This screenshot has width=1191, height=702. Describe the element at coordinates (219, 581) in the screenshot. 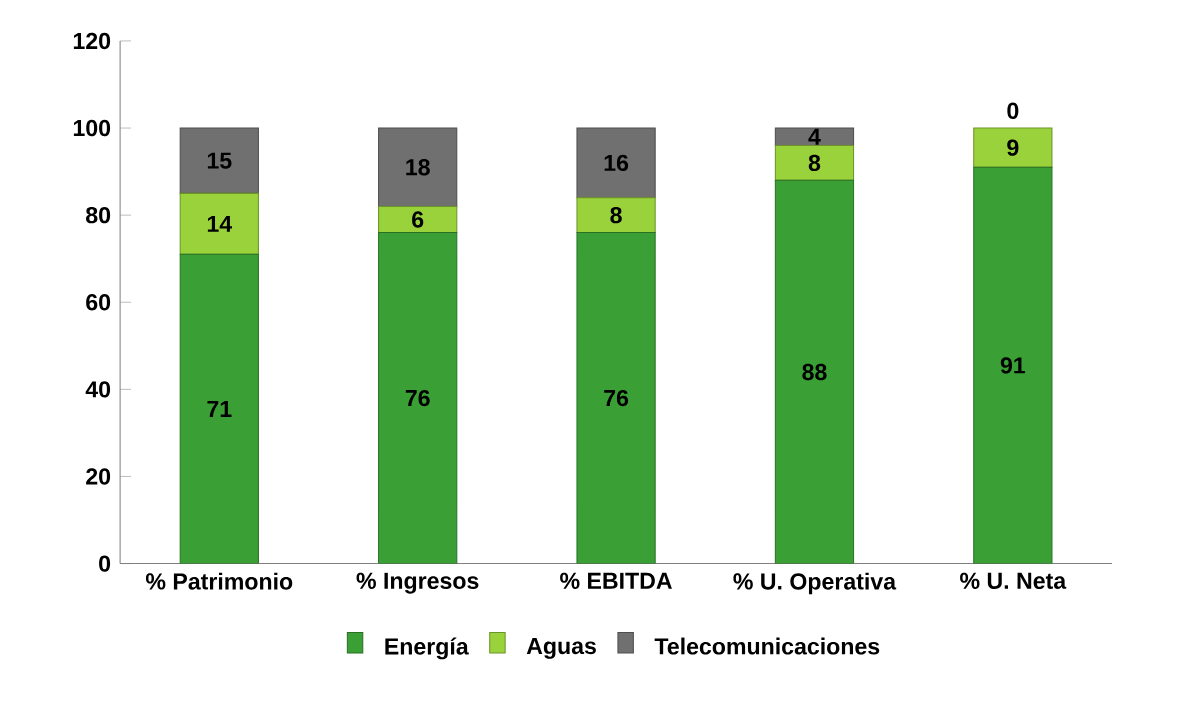

I see `x-tick-label: % Patrimonio` at that location.